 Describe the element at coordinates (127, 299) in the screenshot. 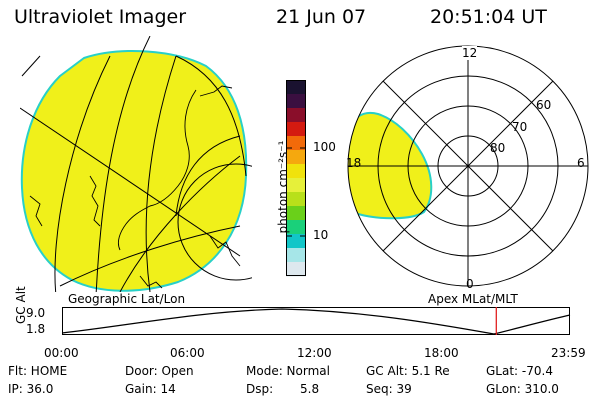

I see `geo-panel-label: Geographic Lat/Lon` at that location.